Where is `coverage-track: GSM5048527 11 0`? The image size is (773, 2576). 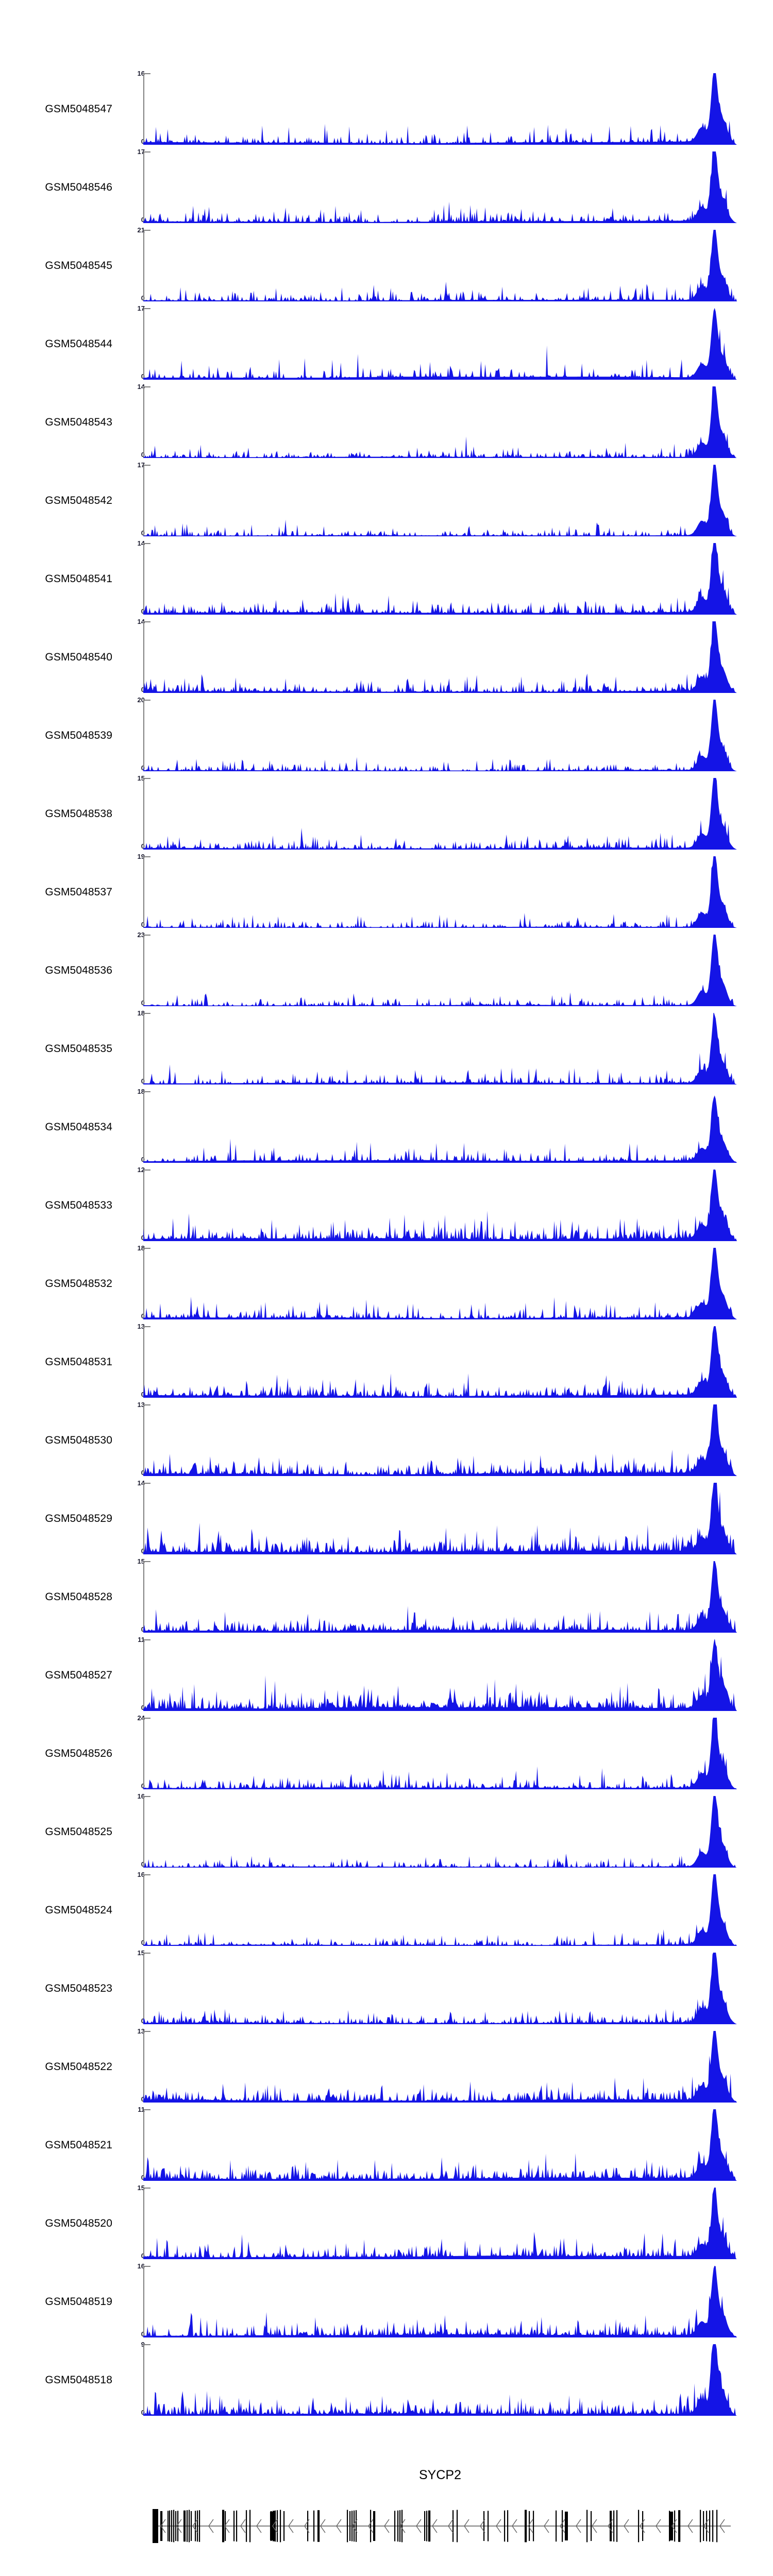
coverage-track: GSM5048527 11 0 is located at coordinates (386, 1675).